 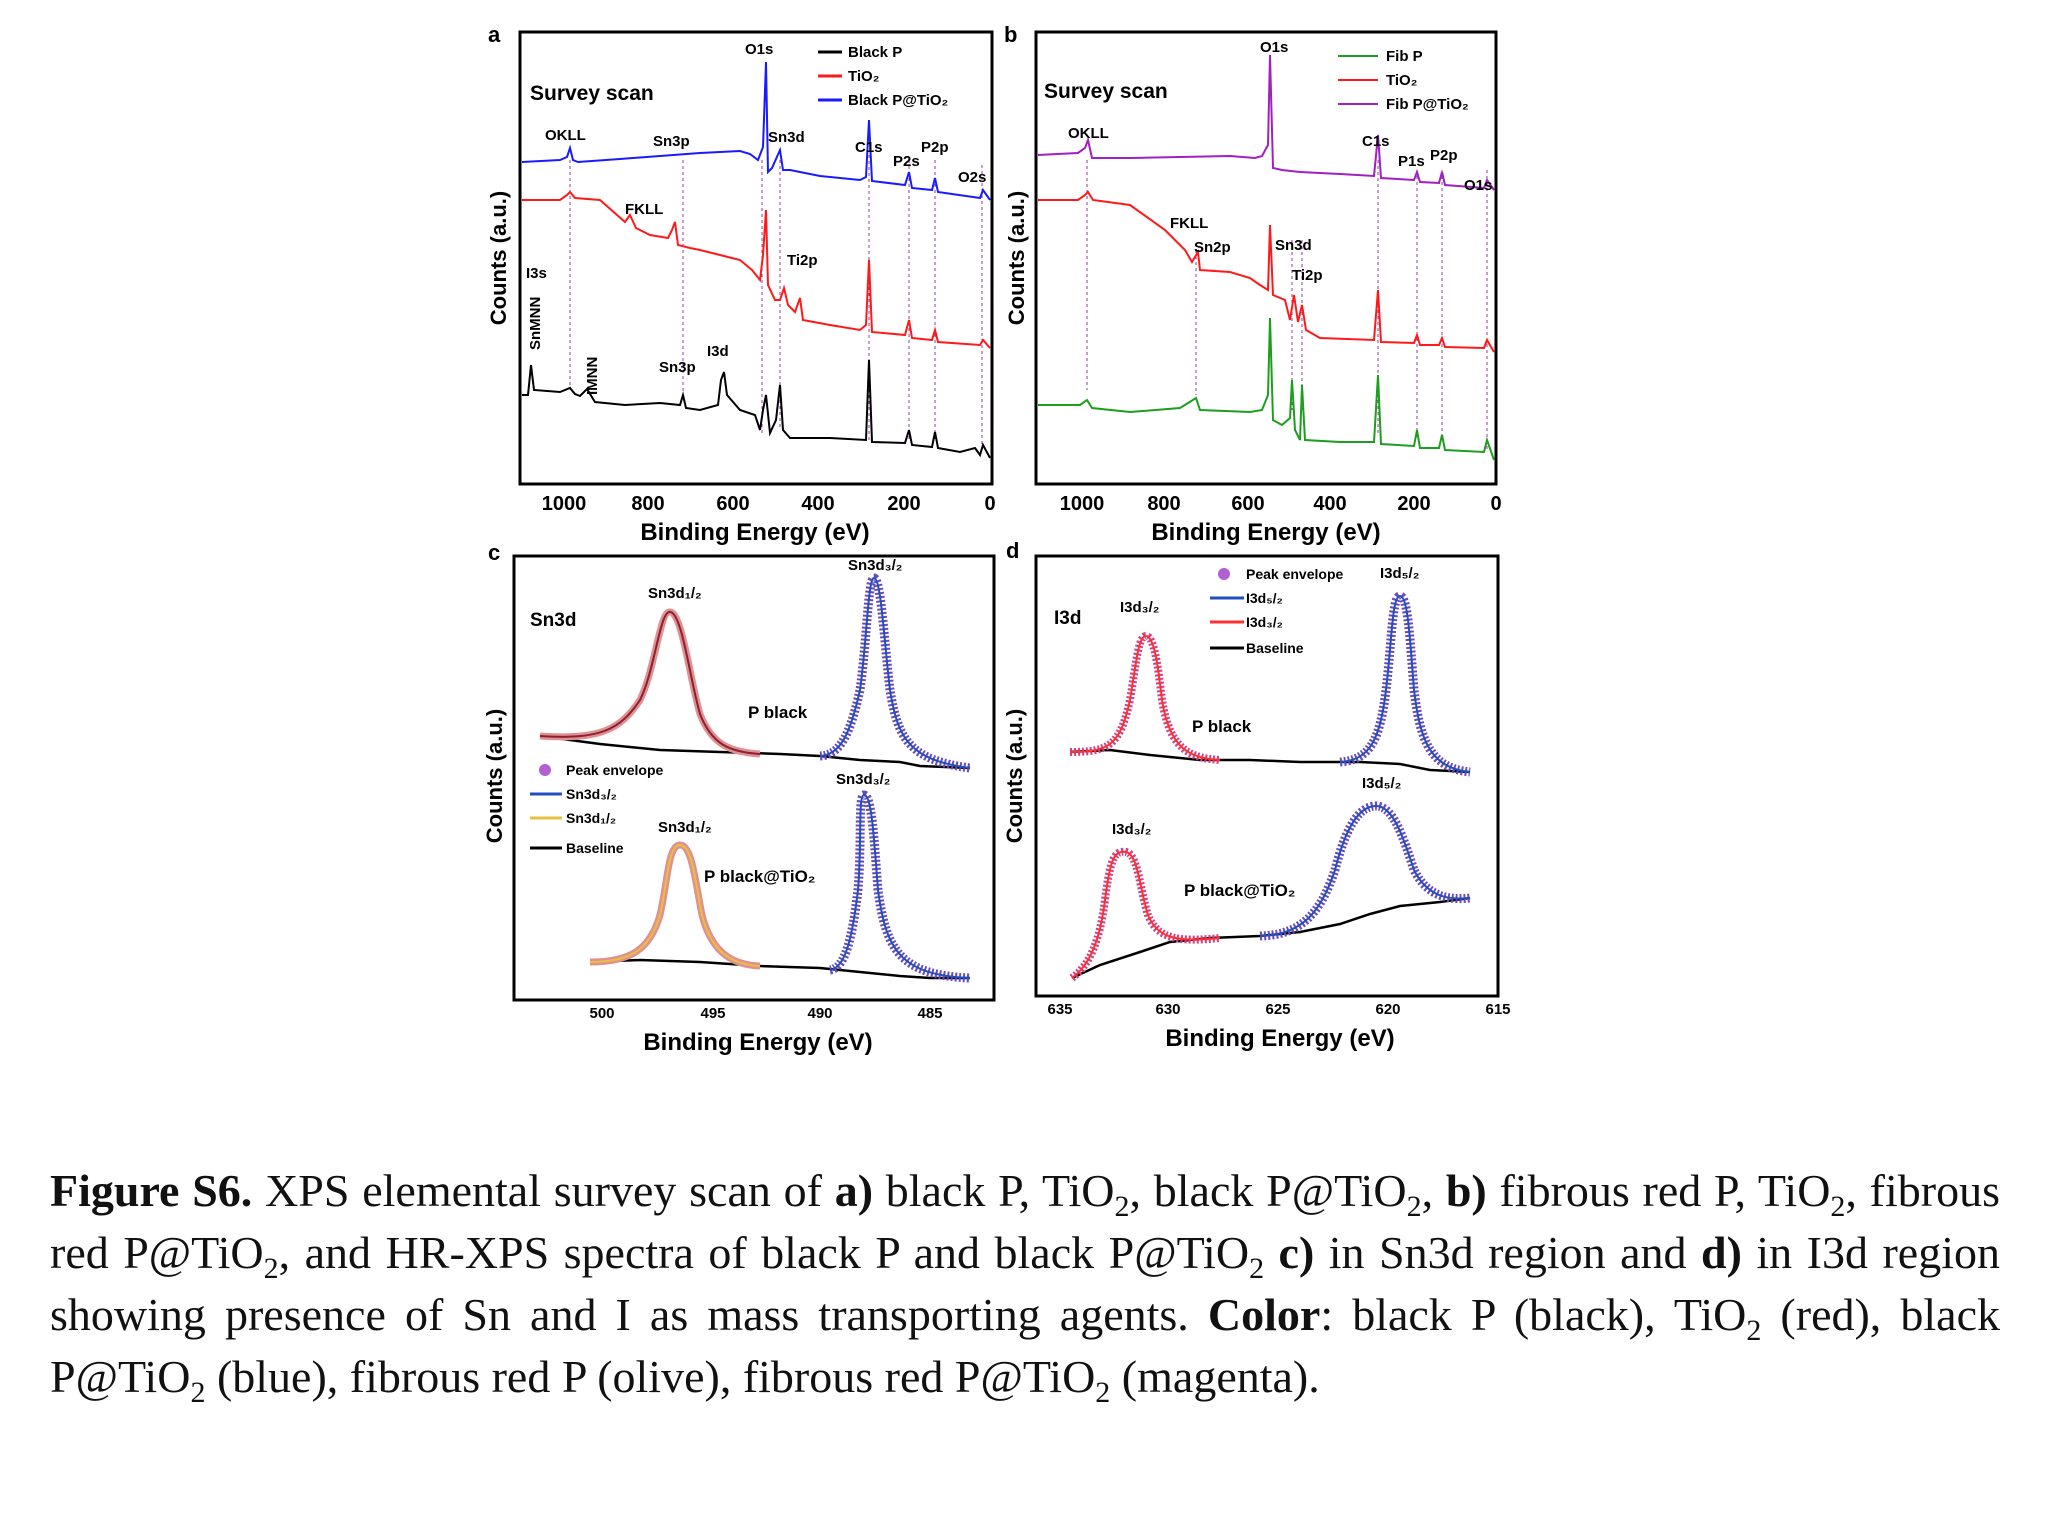 What do you see at coordinates (1271, 1252) in the screenshot?
I see `caption-text` at bounding box center [1271, 1252].